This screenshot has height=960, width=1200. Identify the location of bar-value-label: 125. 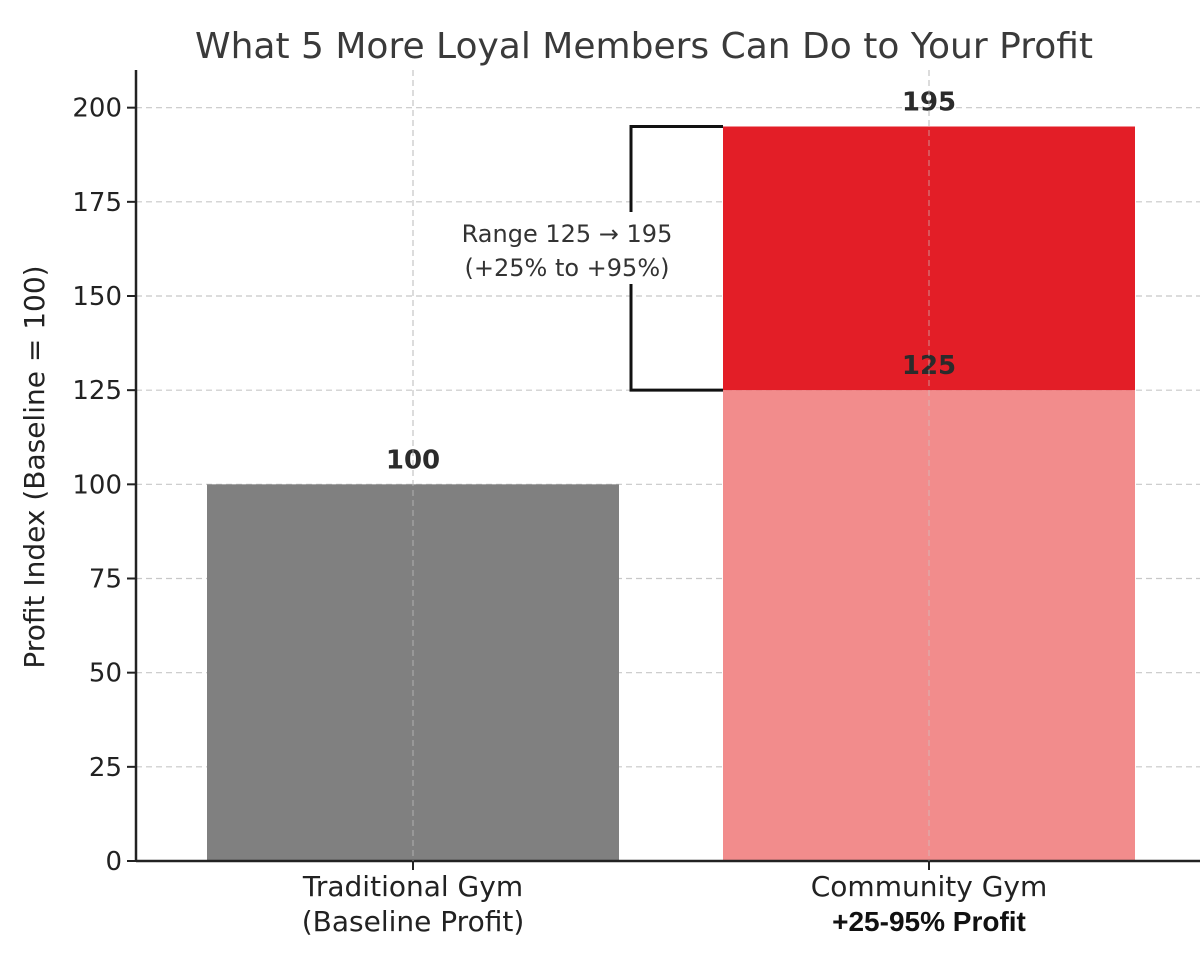
(929, 366).